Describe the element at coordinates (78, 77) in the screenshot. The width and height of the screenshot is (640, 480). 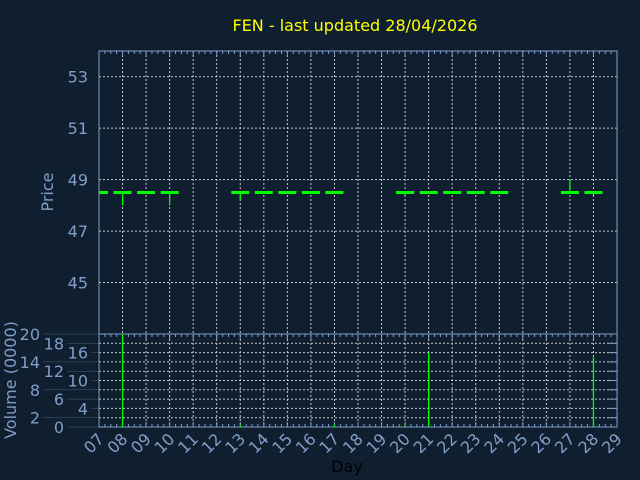
I see `price-tick-label: 53` at that location.